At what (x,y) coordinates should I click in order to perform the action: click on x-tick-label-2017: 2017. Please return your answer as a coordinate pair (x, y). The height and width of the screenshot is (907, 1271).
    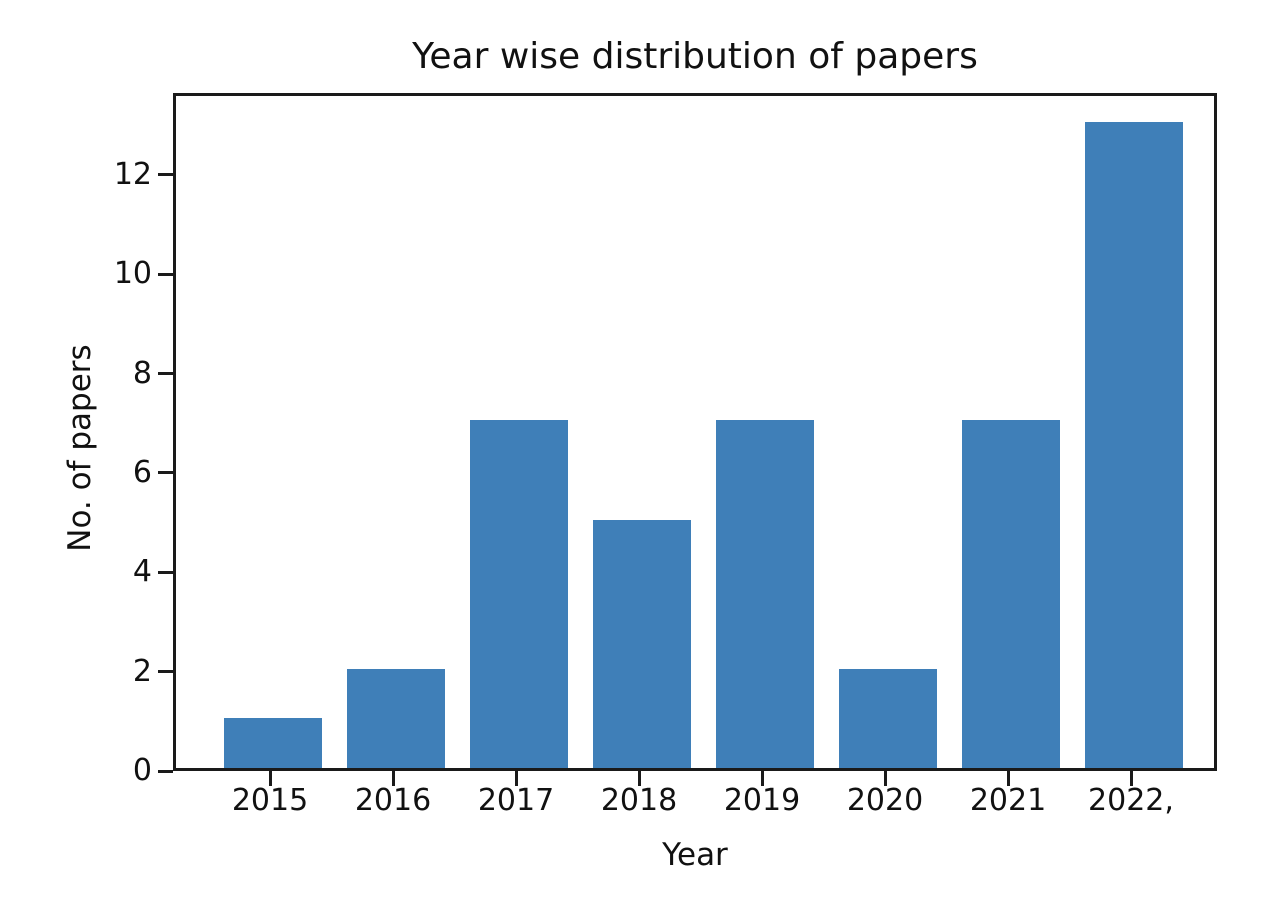
    Looking at the image, I should click on (516, 800).